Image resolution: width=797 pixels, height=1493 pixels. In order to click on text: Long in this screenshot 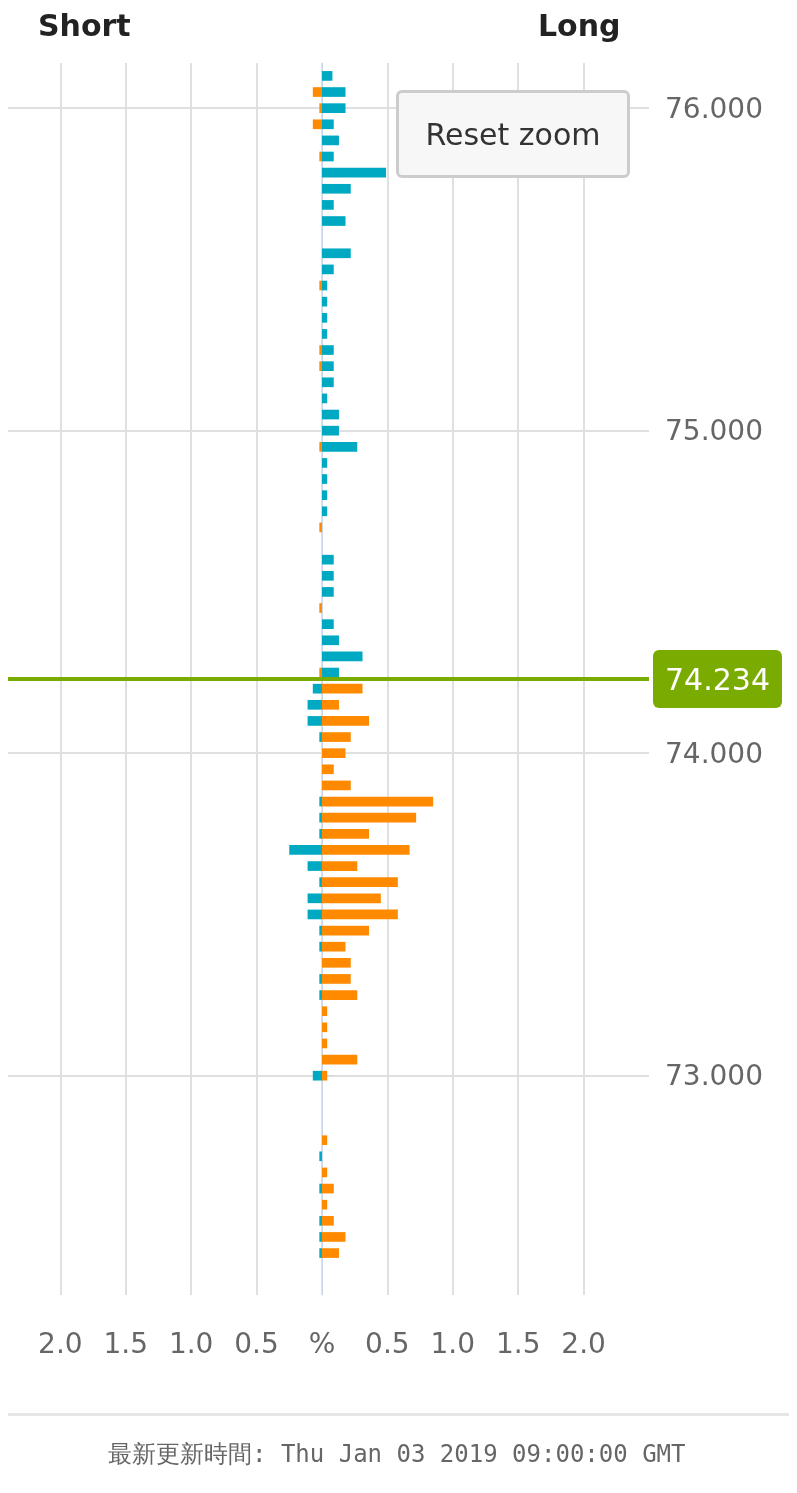, I will do `click(579, 25)`.